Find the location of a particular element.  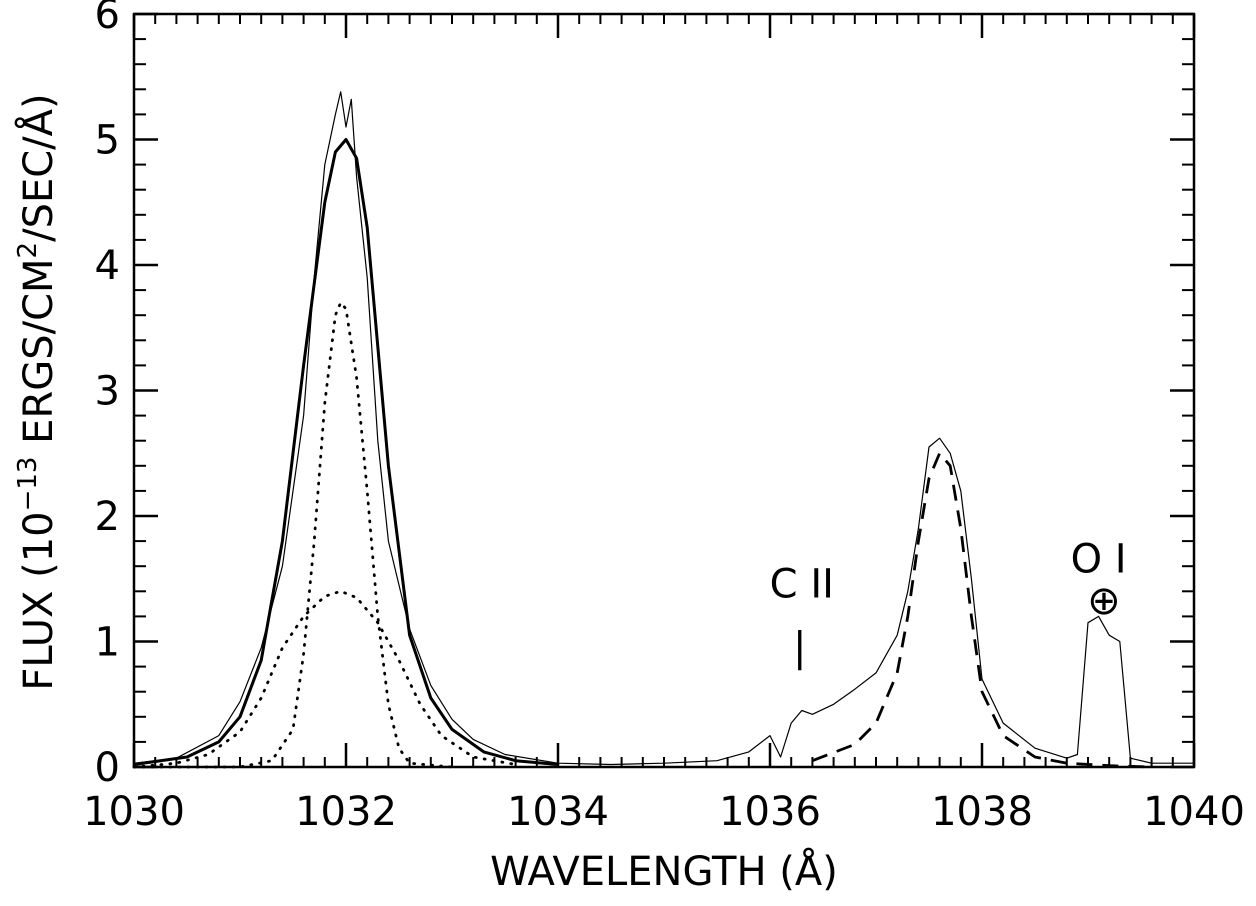

series-model-dashed is located at coordinates (981, 610).